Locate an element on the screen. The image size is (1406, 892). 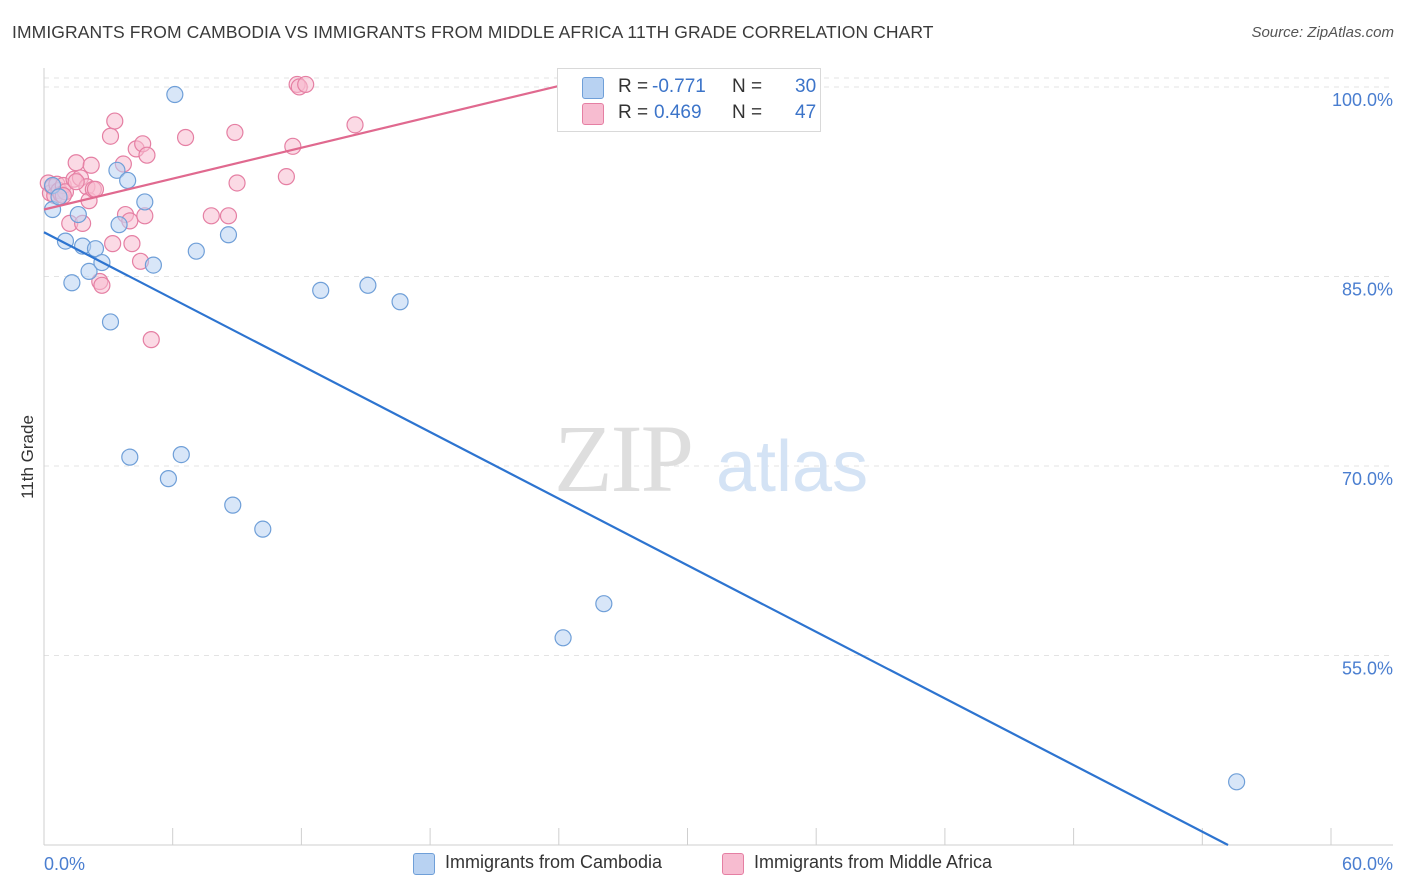
y-tick-label: 70.0% is located at coordinates (1367, 479).